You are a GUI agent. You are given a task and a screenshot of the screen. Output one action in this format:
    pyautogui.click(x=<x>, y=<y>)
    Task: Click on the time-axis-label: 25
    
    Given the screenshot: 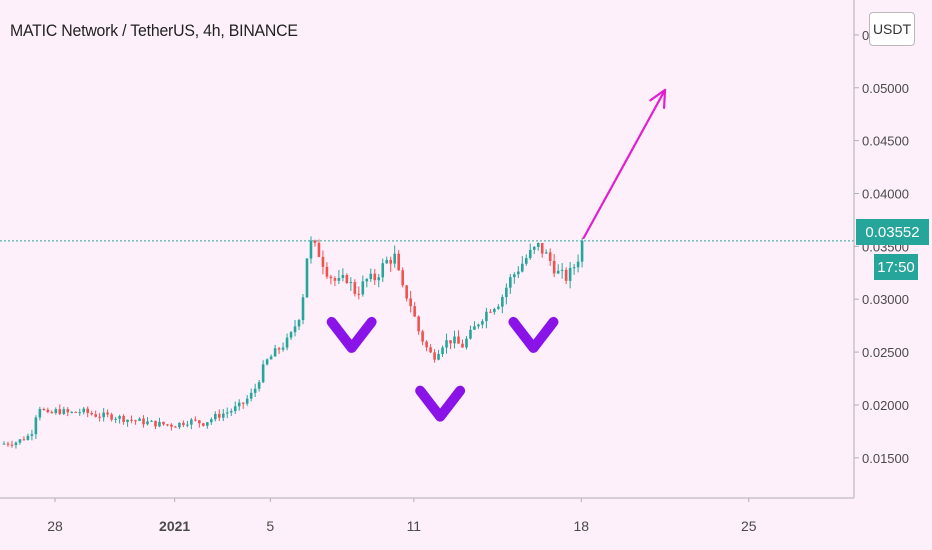 What is the action you would take?
    pyautogui.click(x=749, y=526)
    